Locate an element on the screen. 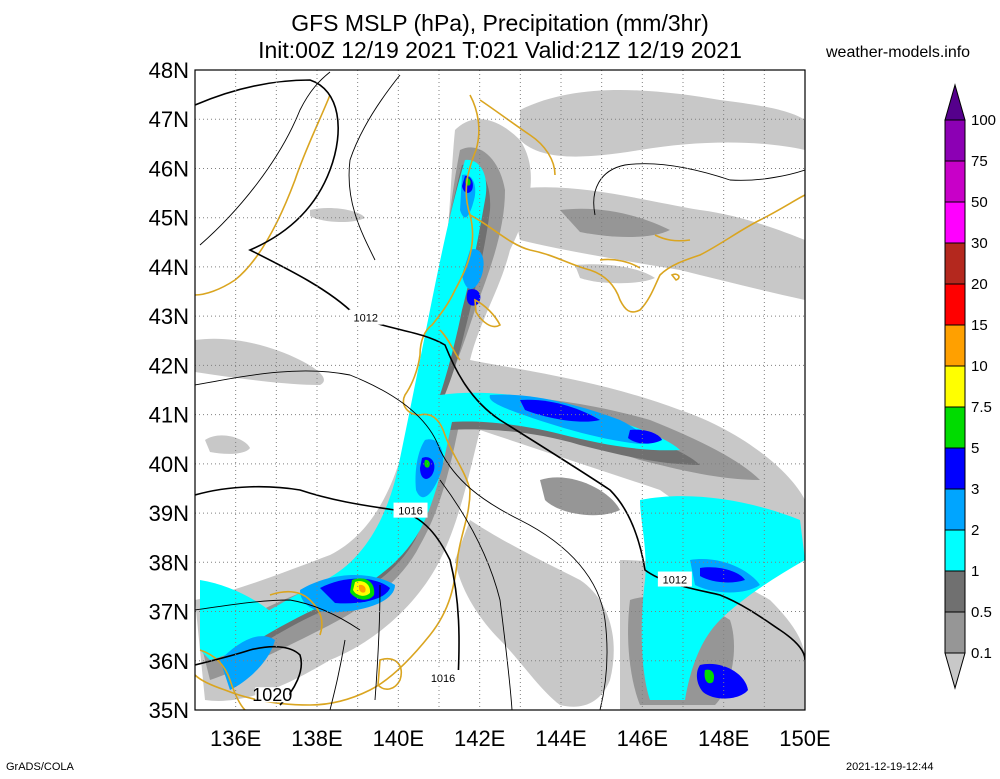  credit-text: weather-models.info is located at coordinates (898, 52).